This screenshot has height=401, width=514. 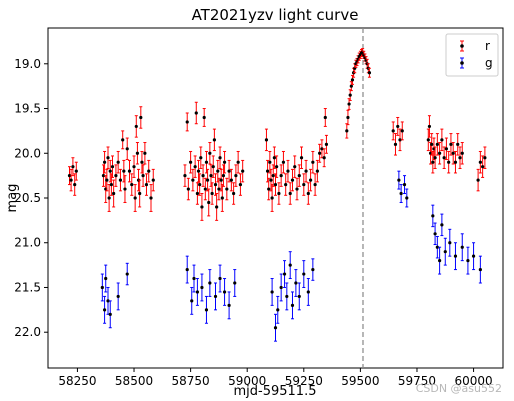 What do you see at coordinates (27, 64) in the screenshot?
I see `y-tick-label: 19.0` at bounding box center [27, 64].